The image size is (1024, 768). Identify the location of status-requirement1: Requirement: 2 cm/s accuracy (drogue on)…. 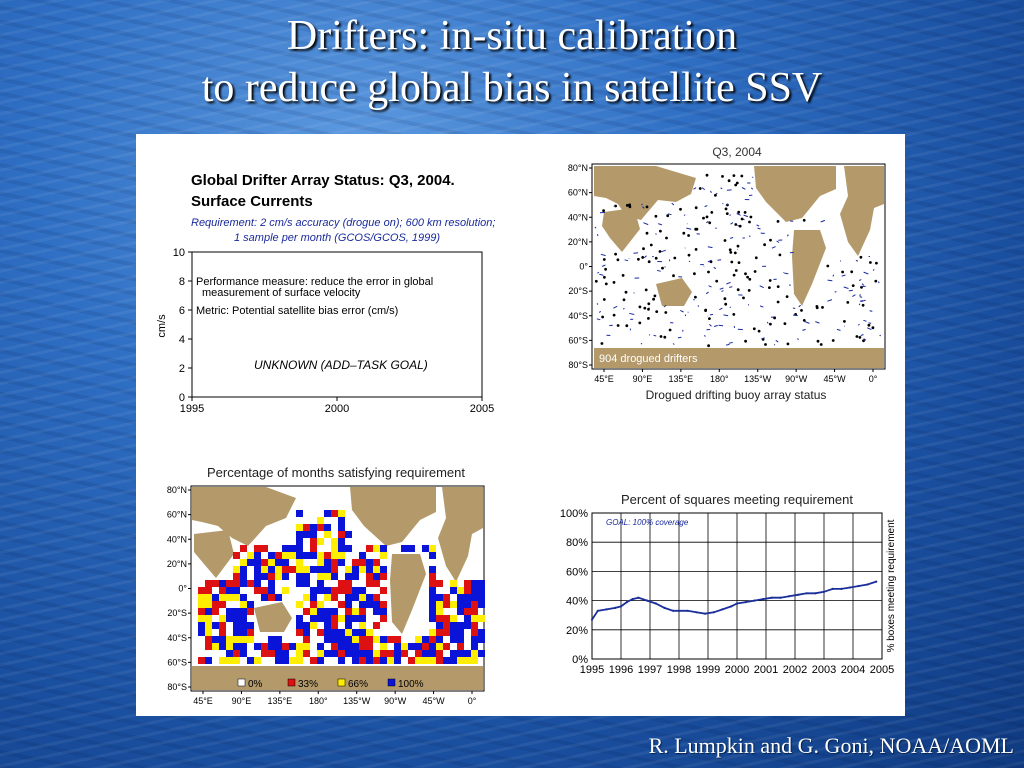
(343, 223).